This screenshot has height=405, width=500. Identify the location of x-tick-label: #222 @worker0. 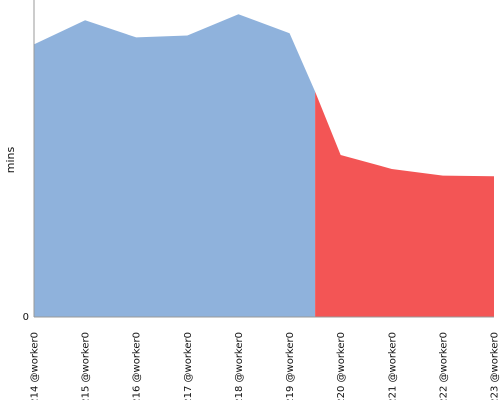
(443, 366).